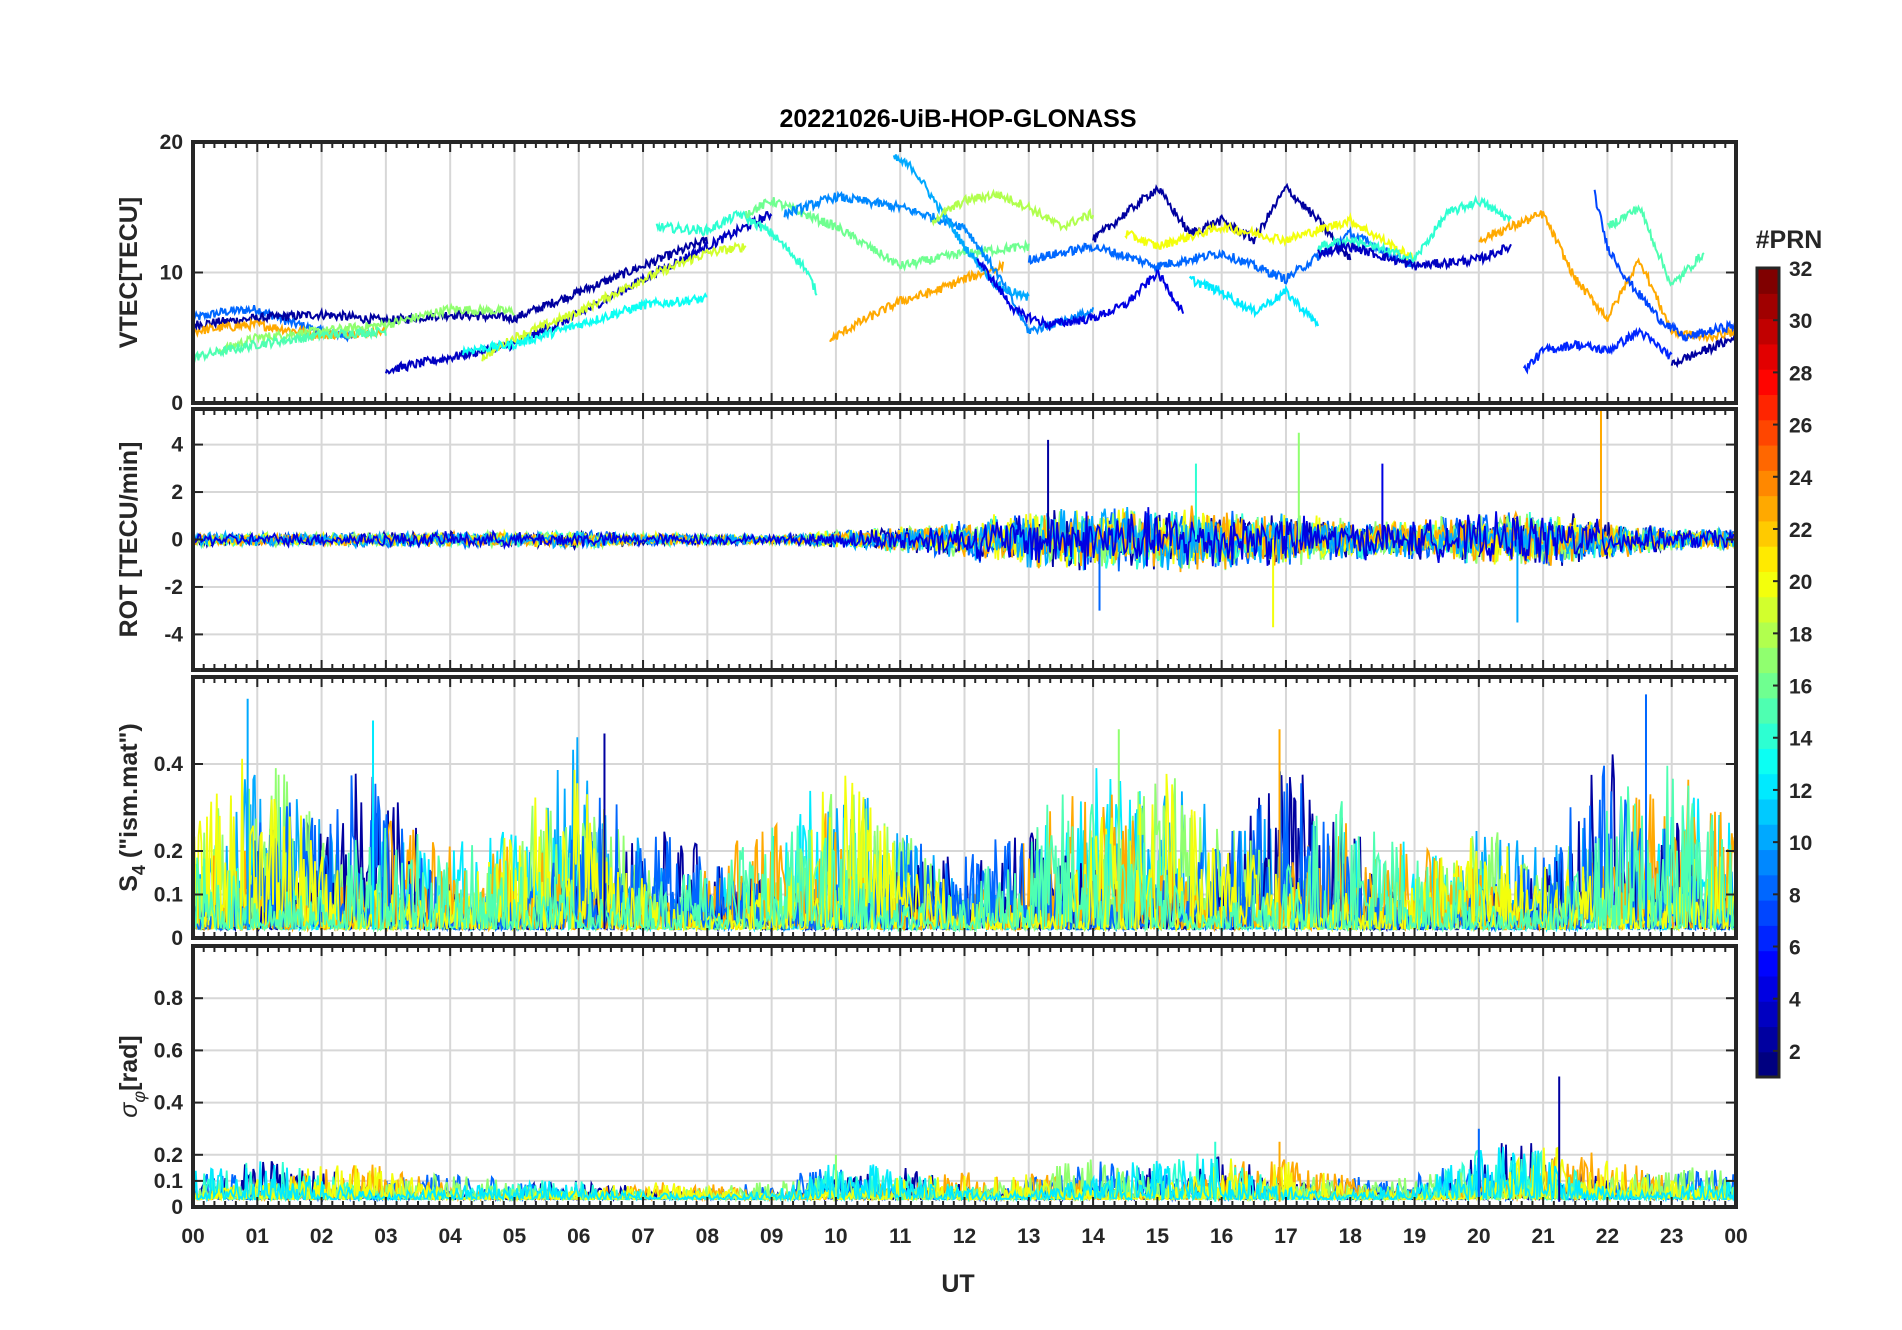 The width and height of the screenshot is (1902, 1330). Describe the element at coordinates (964, 1236) in the screenshot. I see `x-tick-label: 12` at that location.